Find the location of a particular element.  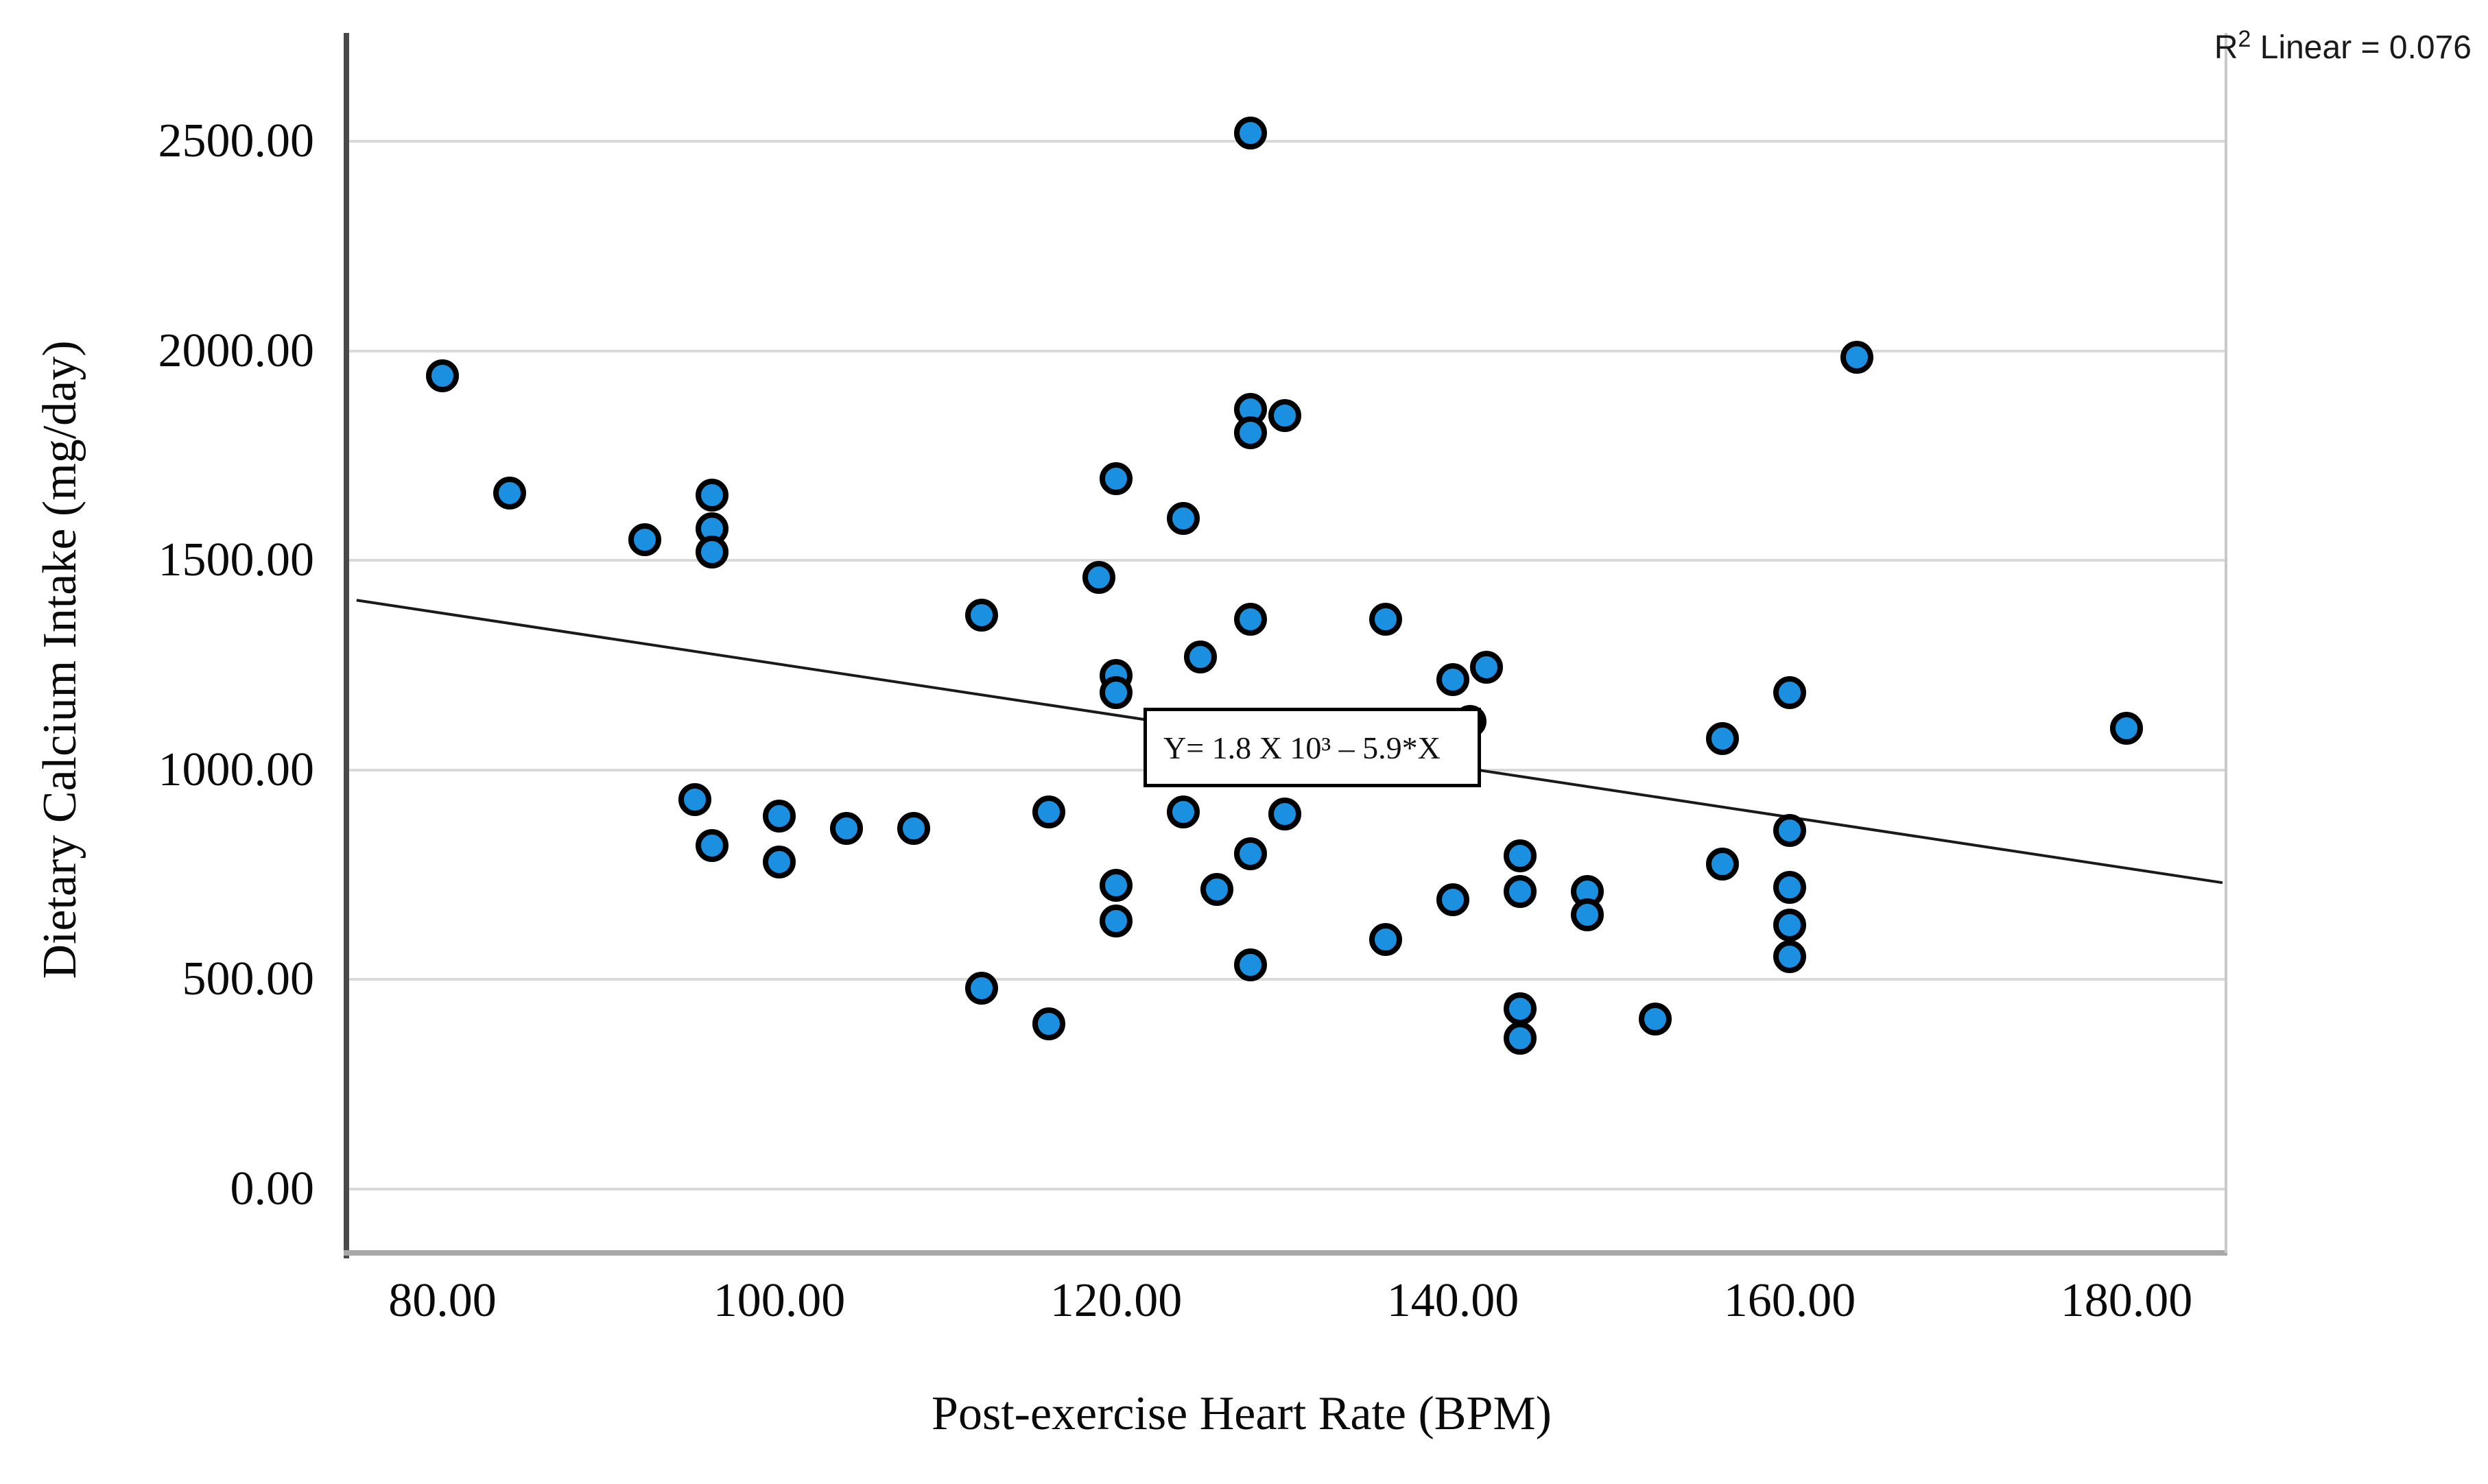

regression-equation-text: Y= 1.8 X 10³ – 5.9*X is located at coordinates (1302, 748).